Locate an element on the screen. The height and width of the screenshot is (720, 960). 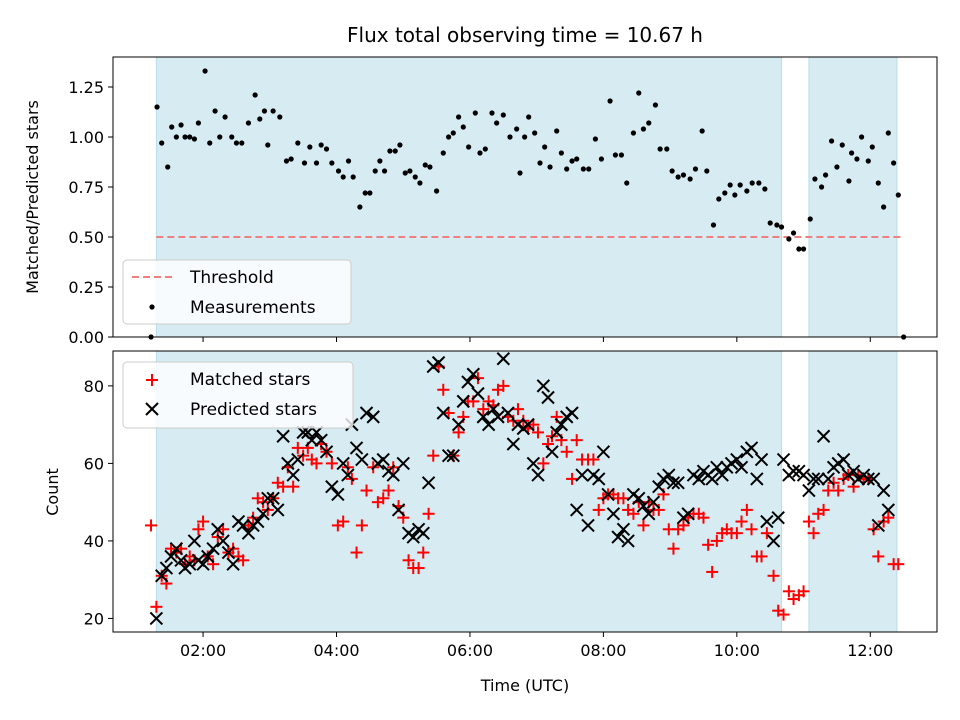
legend-measurements-swatch is located at coordinates (152, 307).